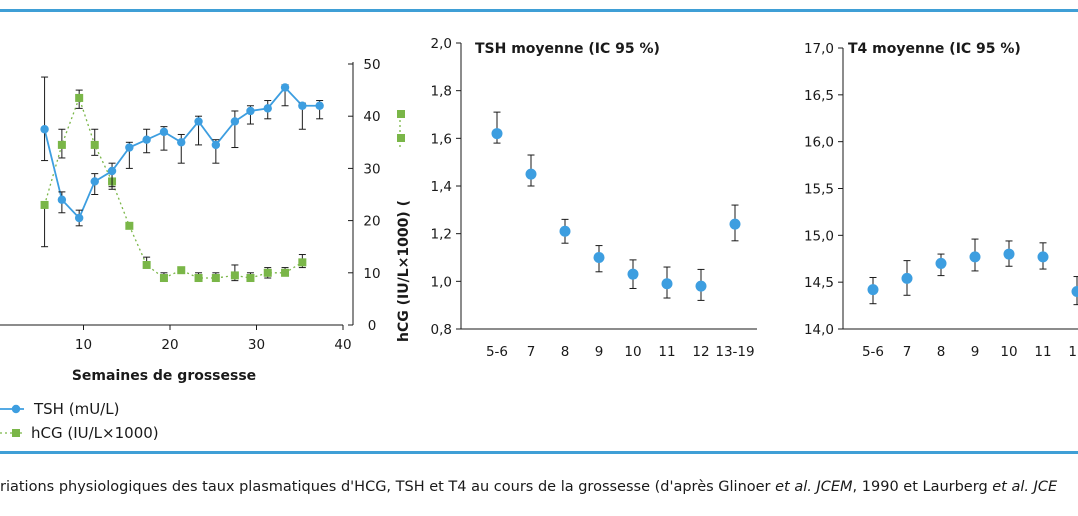  What do you see at coordinates (819, 190) in the screenshot?
I see `y-tick-label: 15,5` at bounding box center [819, 190].